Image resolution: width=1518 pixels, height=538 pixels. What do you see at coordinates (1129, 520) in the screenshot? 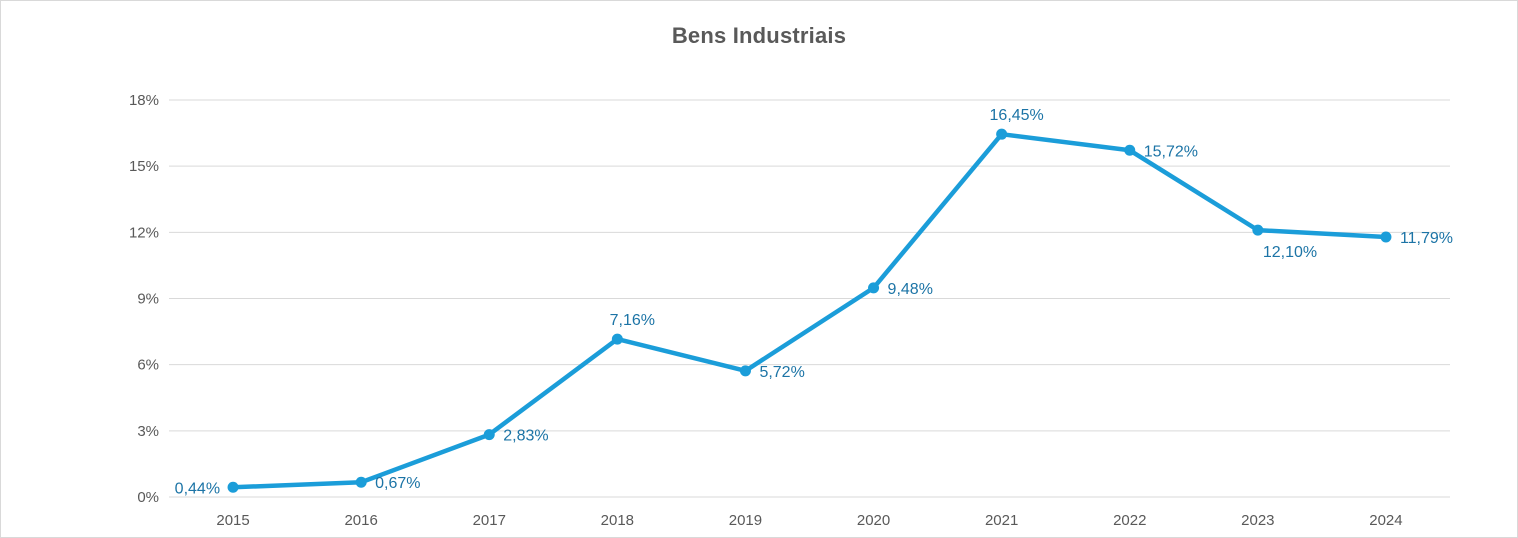
I see `x-axis-tick-label: 2022` at bounding box center [1129, 520].